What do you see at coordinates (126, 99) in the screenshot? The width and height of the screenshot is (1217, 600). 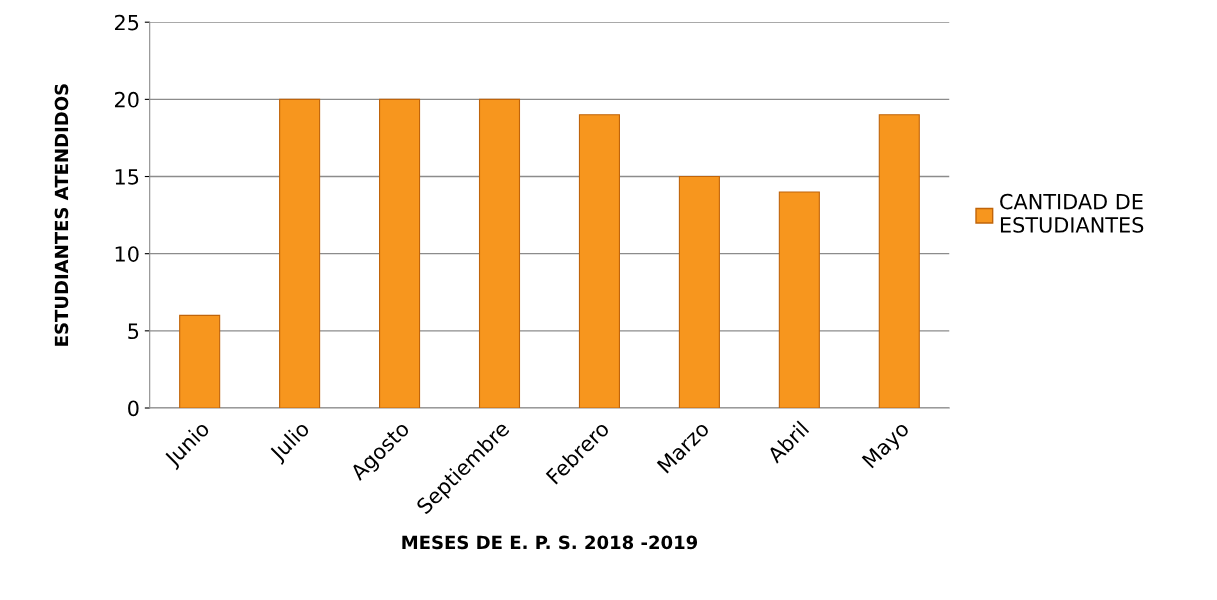 I see `y-tick-label: 20` at bounding box center [126, 99].